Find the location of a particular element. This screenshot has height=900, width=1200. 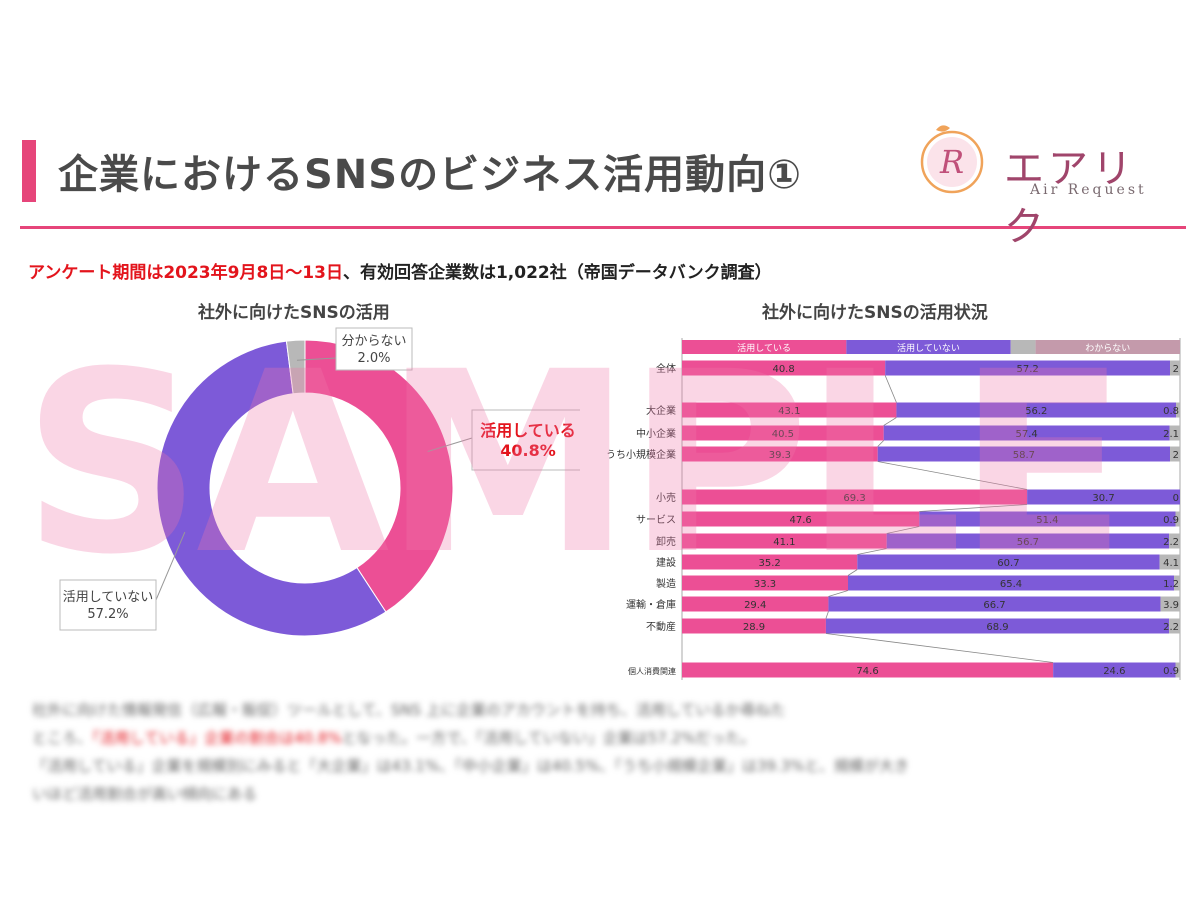

bar-value-label: 4.1 is located at coordinates (1171, 563).